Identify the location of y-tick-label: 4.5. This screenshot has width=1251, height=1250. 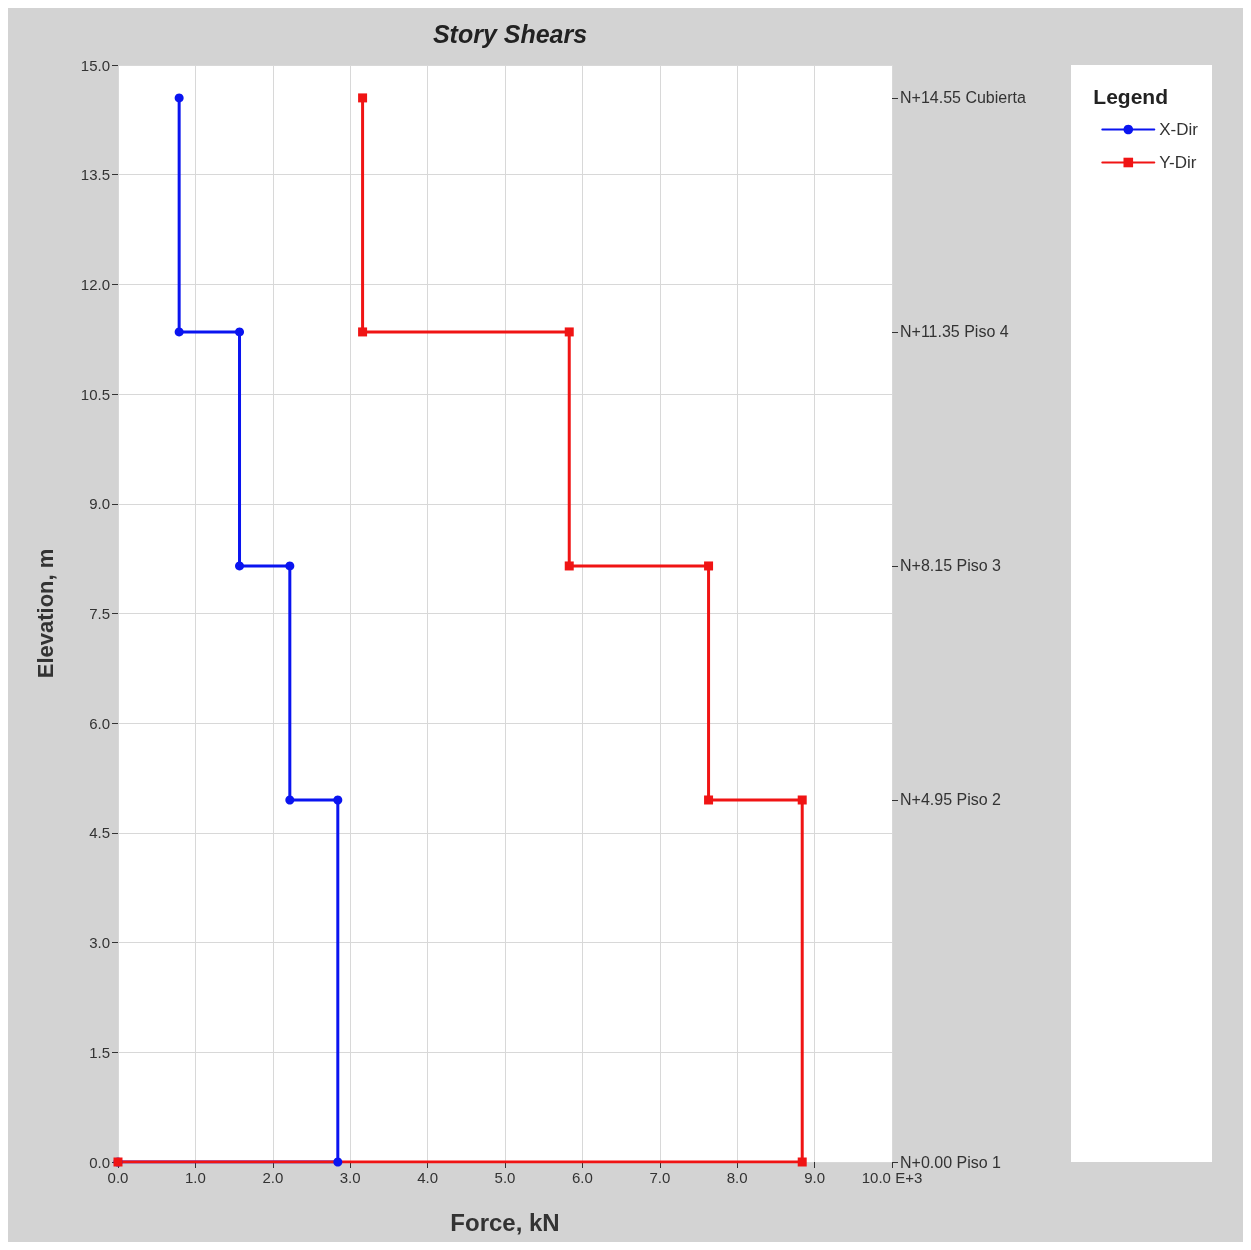
(99, 833).